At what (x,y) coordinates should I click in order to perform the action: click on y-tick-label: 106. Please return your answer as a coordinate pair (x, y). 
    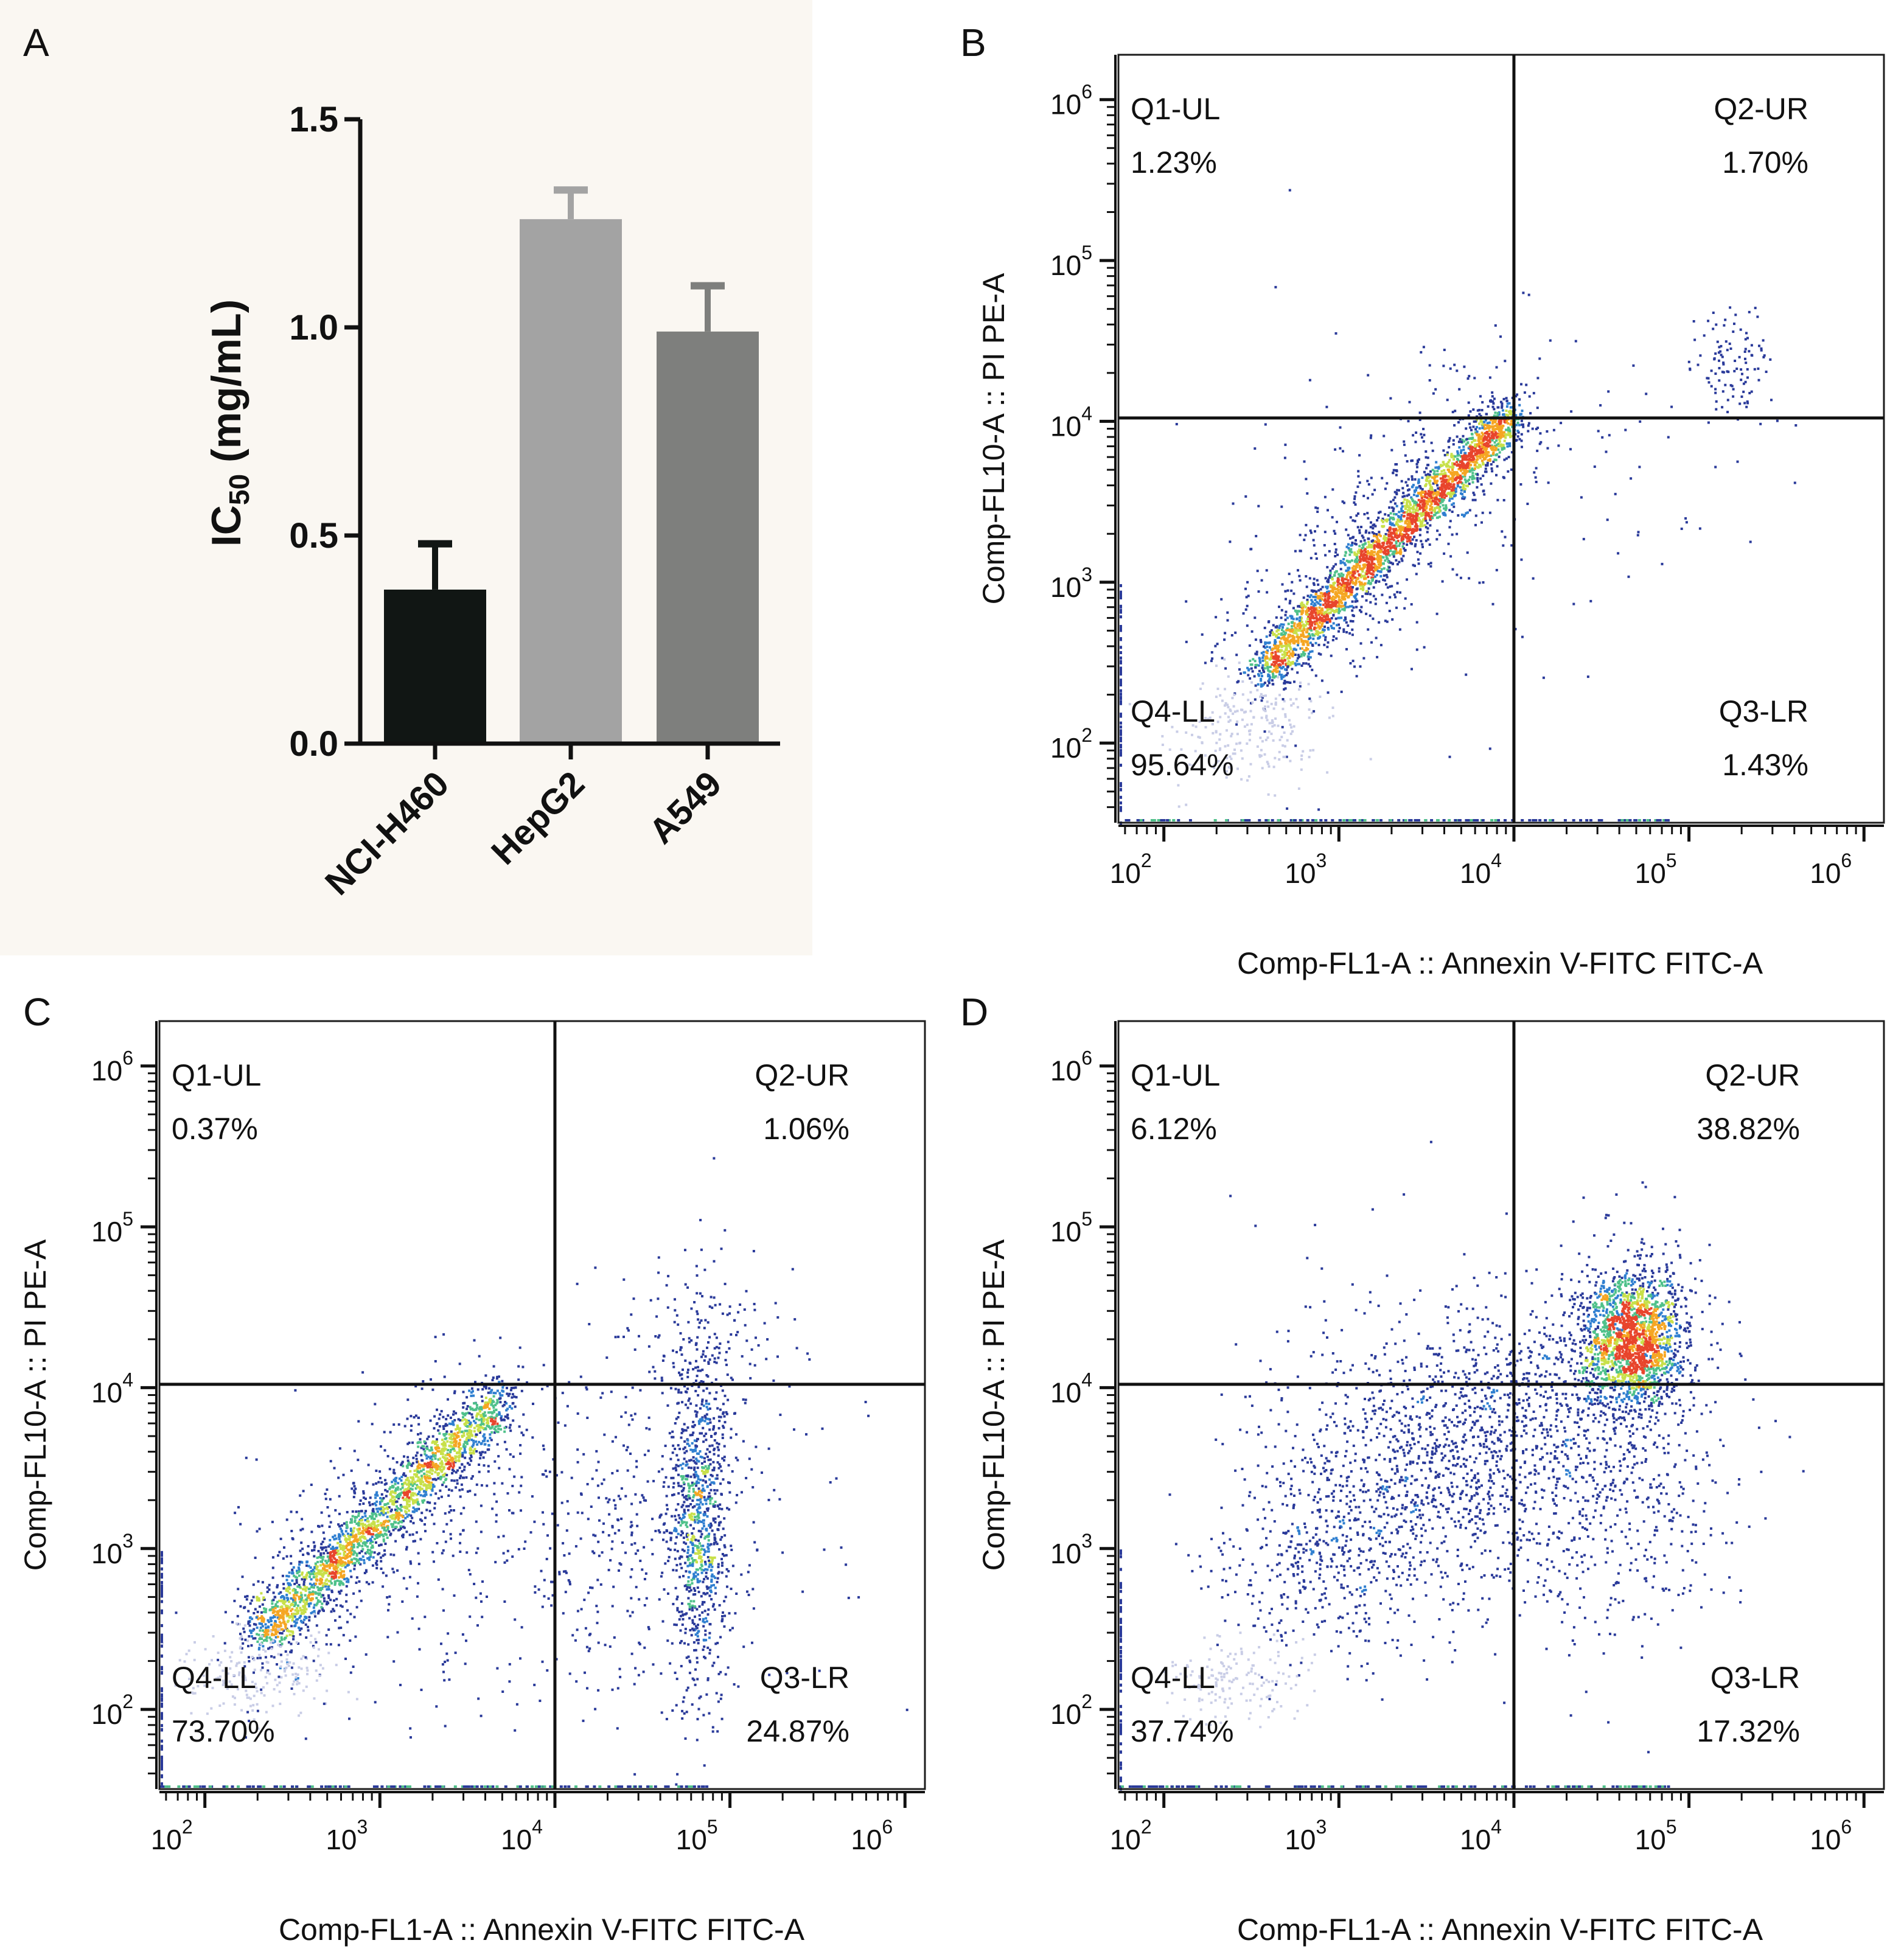
    Looking at the image, I should click on (1071, 101).